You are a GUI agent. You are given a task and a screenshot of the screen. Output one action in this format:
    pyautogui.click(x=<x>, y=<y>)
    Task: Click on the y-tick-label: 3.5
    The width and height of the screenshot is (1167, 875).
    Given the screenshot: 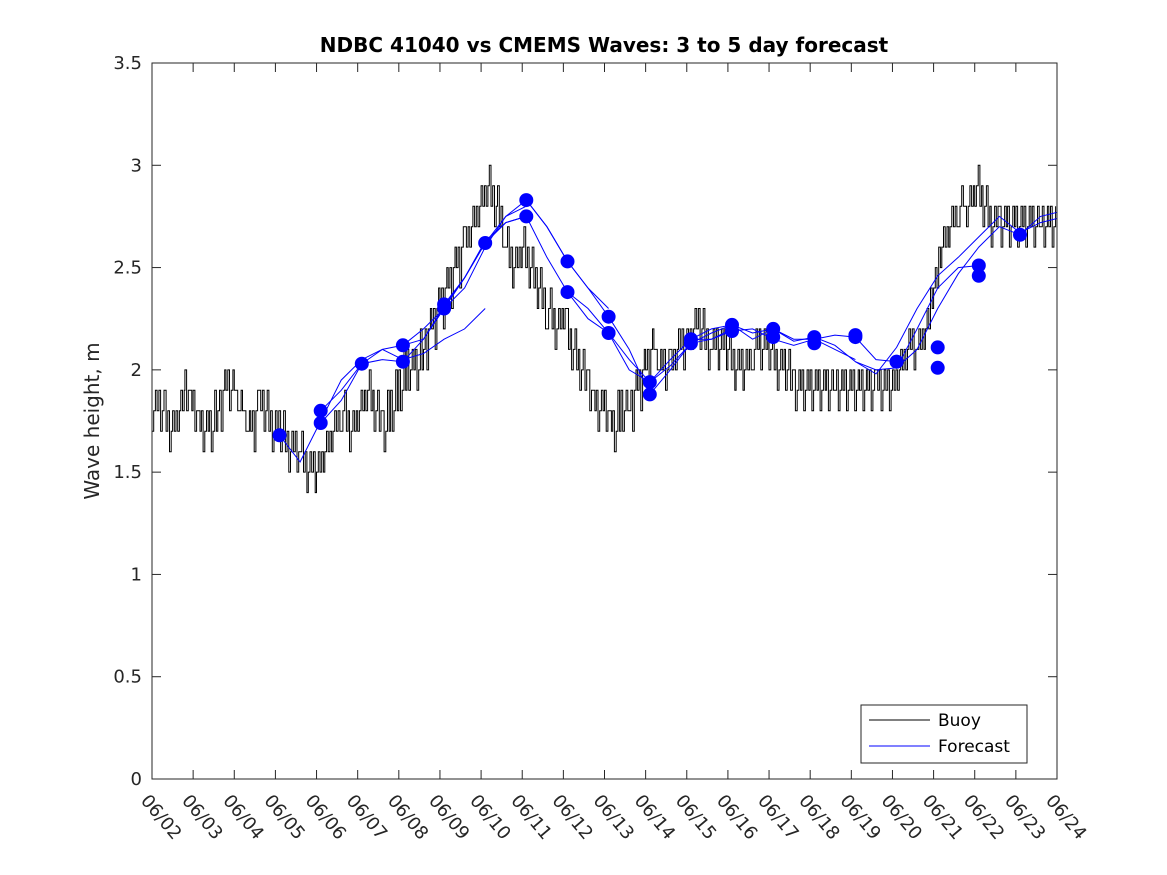 What is the action you would take?
    pyautogui.click(x=127, y=63)
    